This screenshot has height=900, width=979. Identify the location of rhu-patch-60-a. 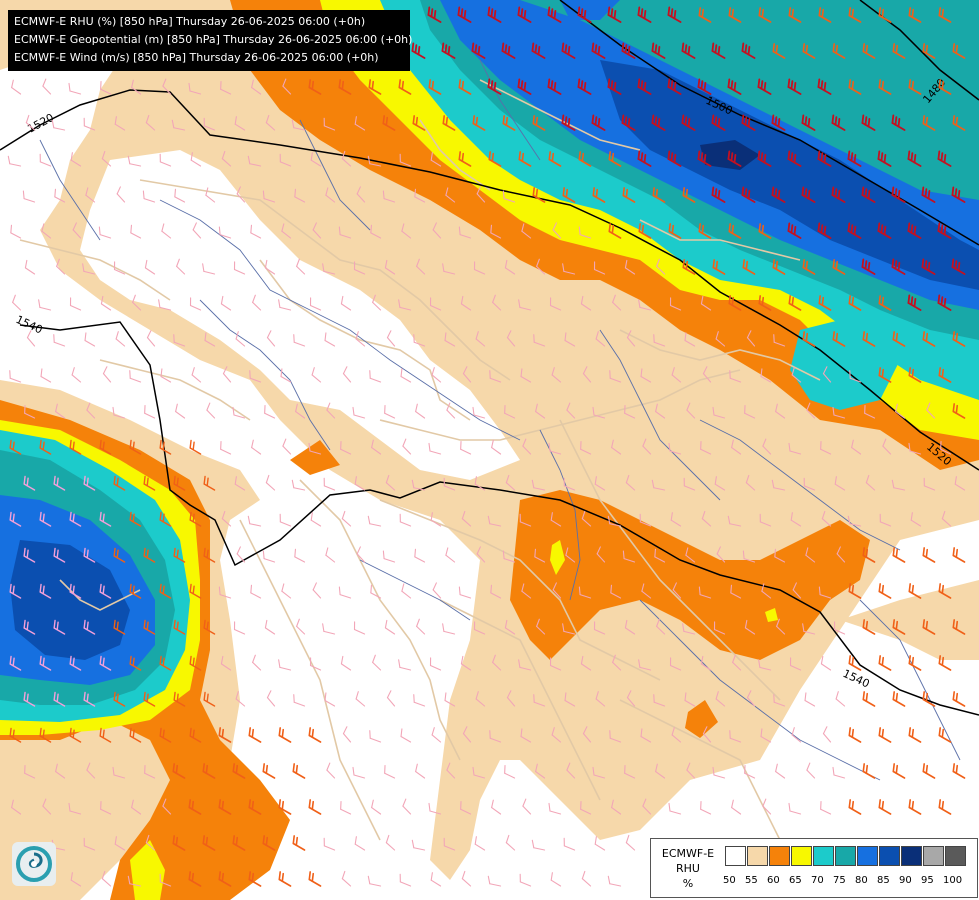
(315, 457).